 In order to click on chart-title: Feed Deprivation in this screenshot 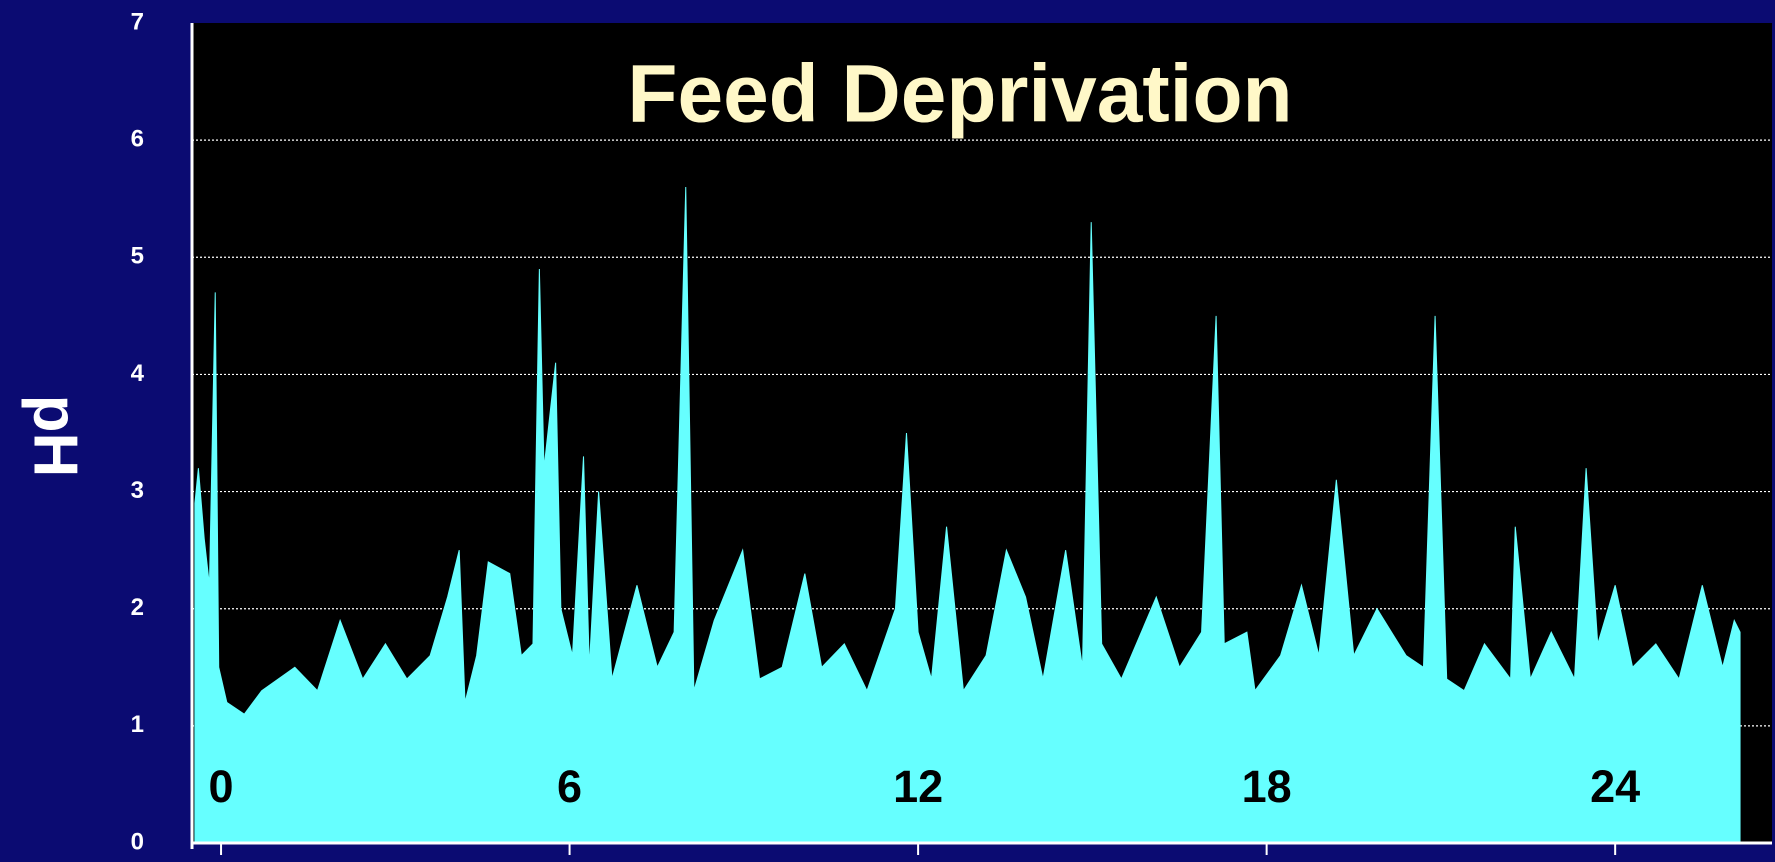, I will do `click(959, 94)`.